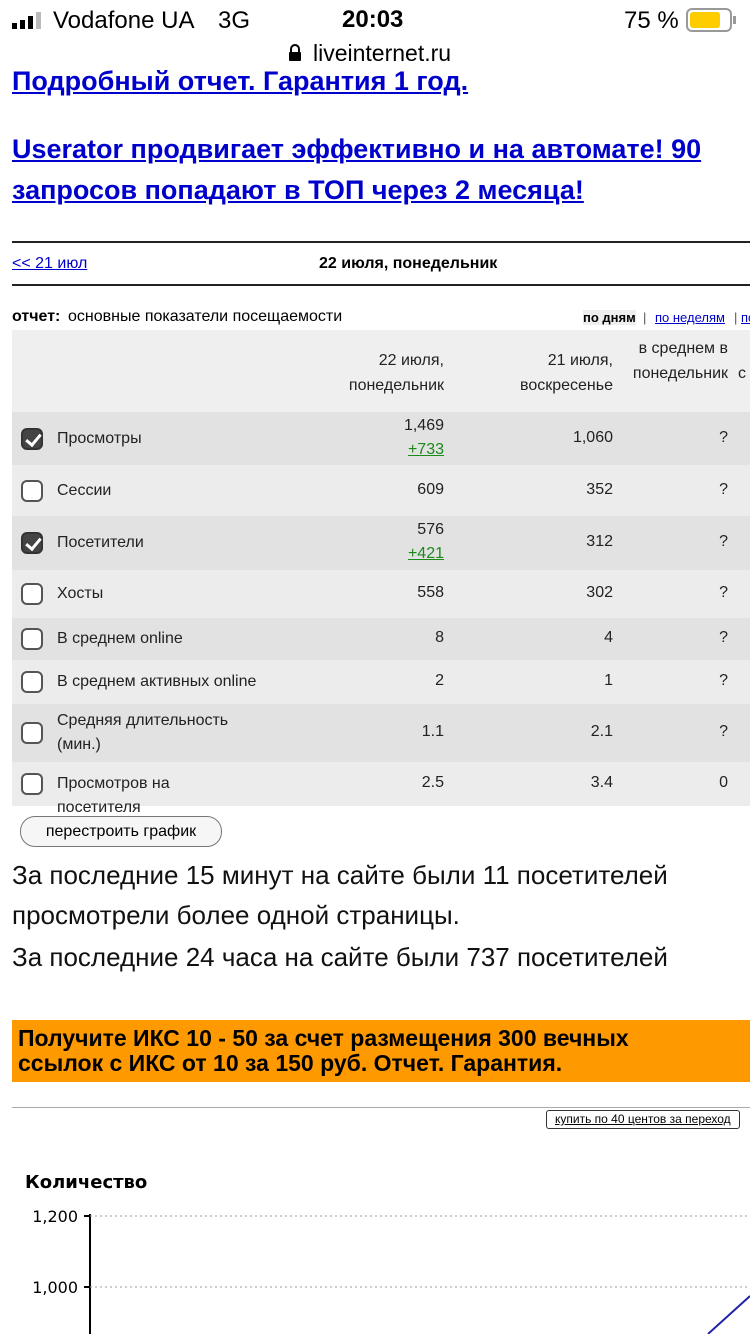 The height and width of the screenshot is (1334, 750). What do you see at coordinates (680, 361) in the screenshot?
I see `column-header: в среднем в понедельник` at bounding box center [680, 361].